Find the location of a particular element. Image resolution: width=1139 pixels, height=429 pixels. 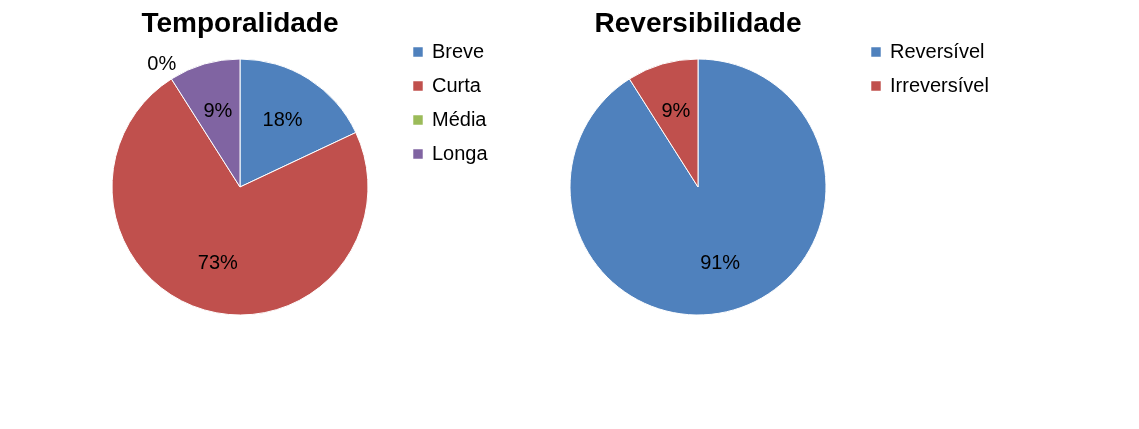

legend-label: Curta is located at coordinates (457, 85).